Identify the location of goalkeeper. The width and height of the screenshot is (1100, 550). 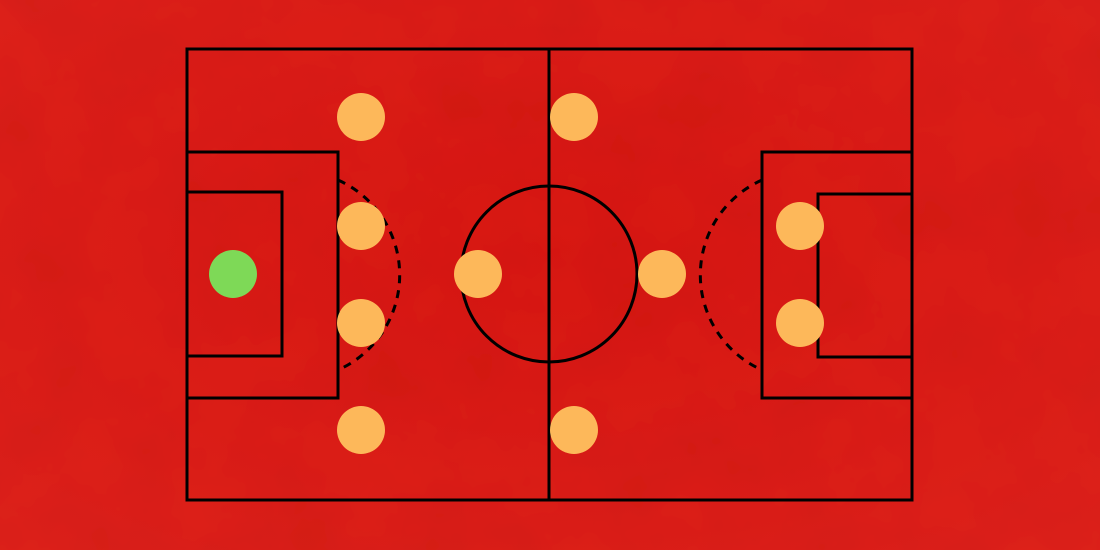
(233, 274).